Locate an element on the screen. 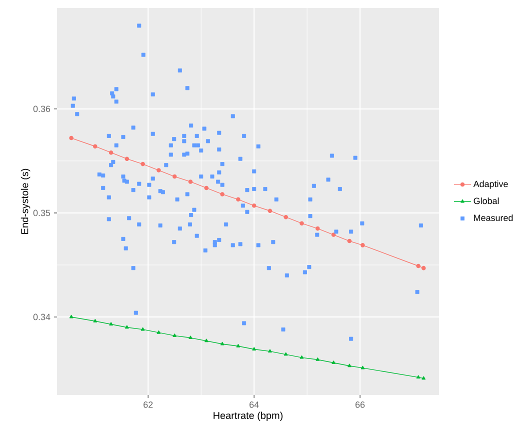 The height and width of the screenshot is (430, 530). legend-label: Adaptive is located at coordinates (490, 184).